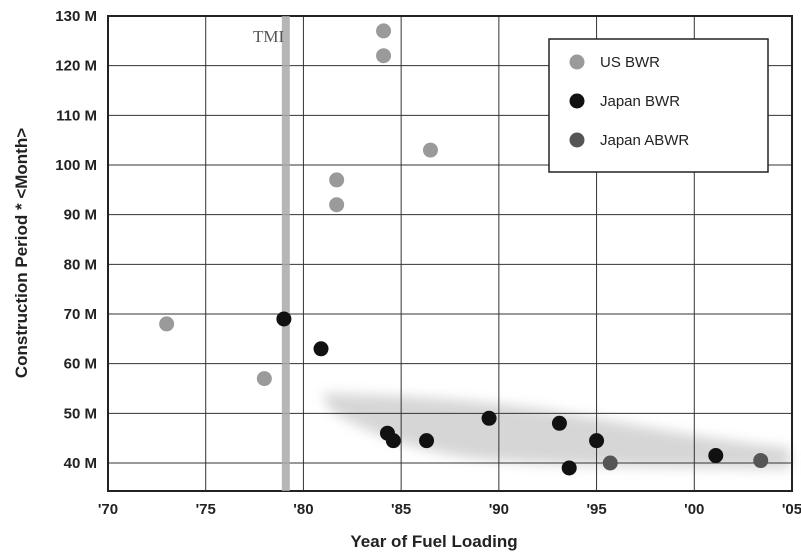 The image size is (801, 553). Describe the element at coordinates (401, 509) in the screenshot. I see `x-tick-label: '85` at that location.